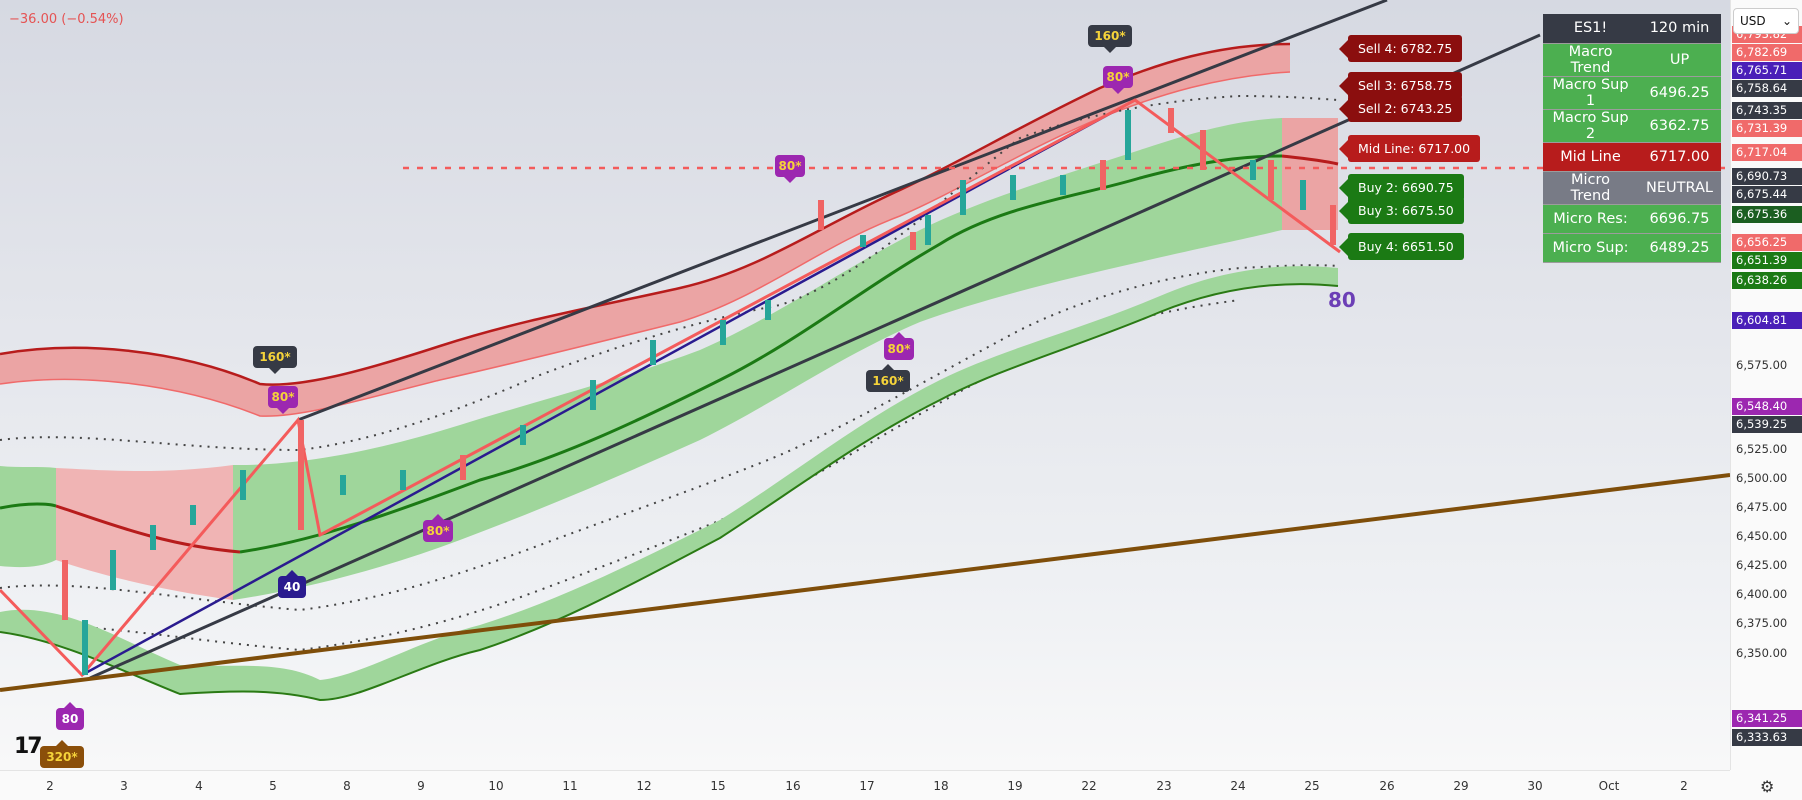  I want to click on price-badge: 6,638.26, so click(1767, 280).